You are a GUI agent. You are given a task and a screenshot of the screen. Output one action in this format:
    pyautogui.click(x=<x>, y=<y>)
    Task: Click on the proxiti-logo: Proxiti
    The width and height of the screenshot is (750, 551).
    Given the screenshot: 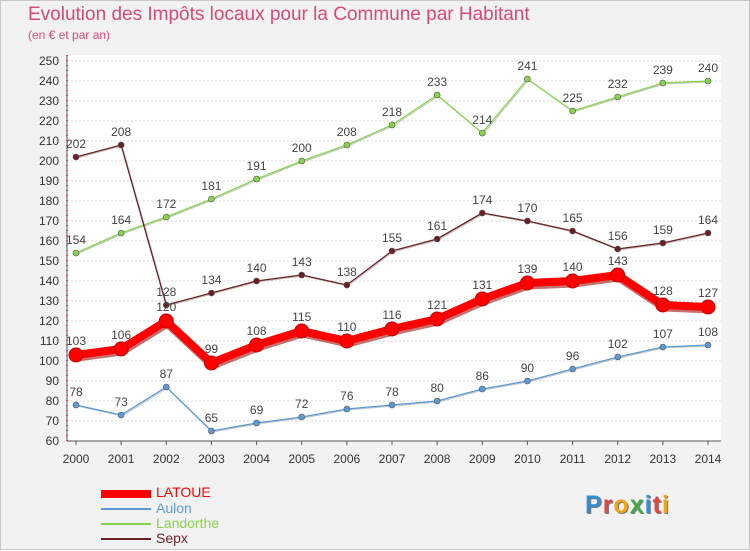 What is the action you would take?
    pyautogui.click(x=627, y=505)
    